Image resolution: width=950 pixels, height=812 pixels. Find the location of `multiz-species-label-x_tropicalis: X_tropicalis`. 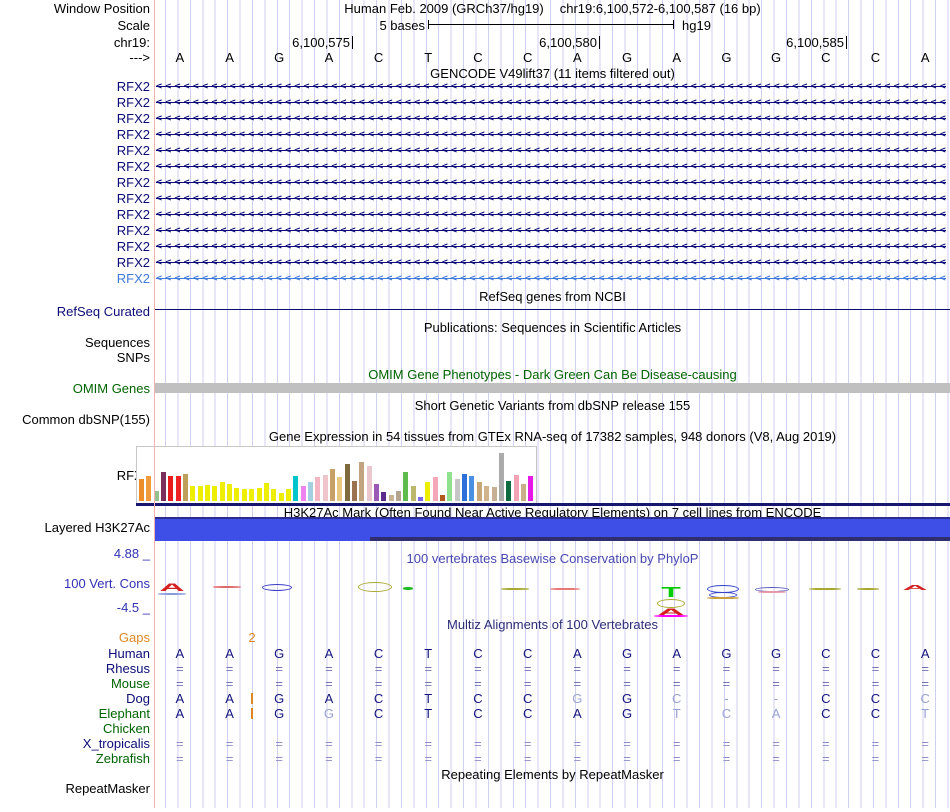

multiz-species-label-x_tropicalis: X_tropicalis is located at coordinates (116, 743).